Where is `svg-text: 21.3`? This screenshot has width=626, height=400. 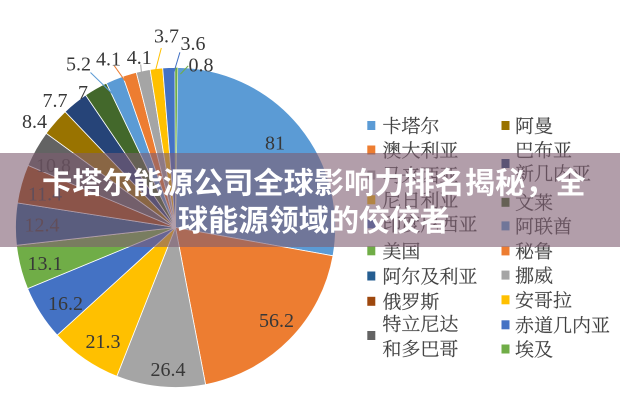 svg-text: 21.3 is located at coordinates (103, 342).